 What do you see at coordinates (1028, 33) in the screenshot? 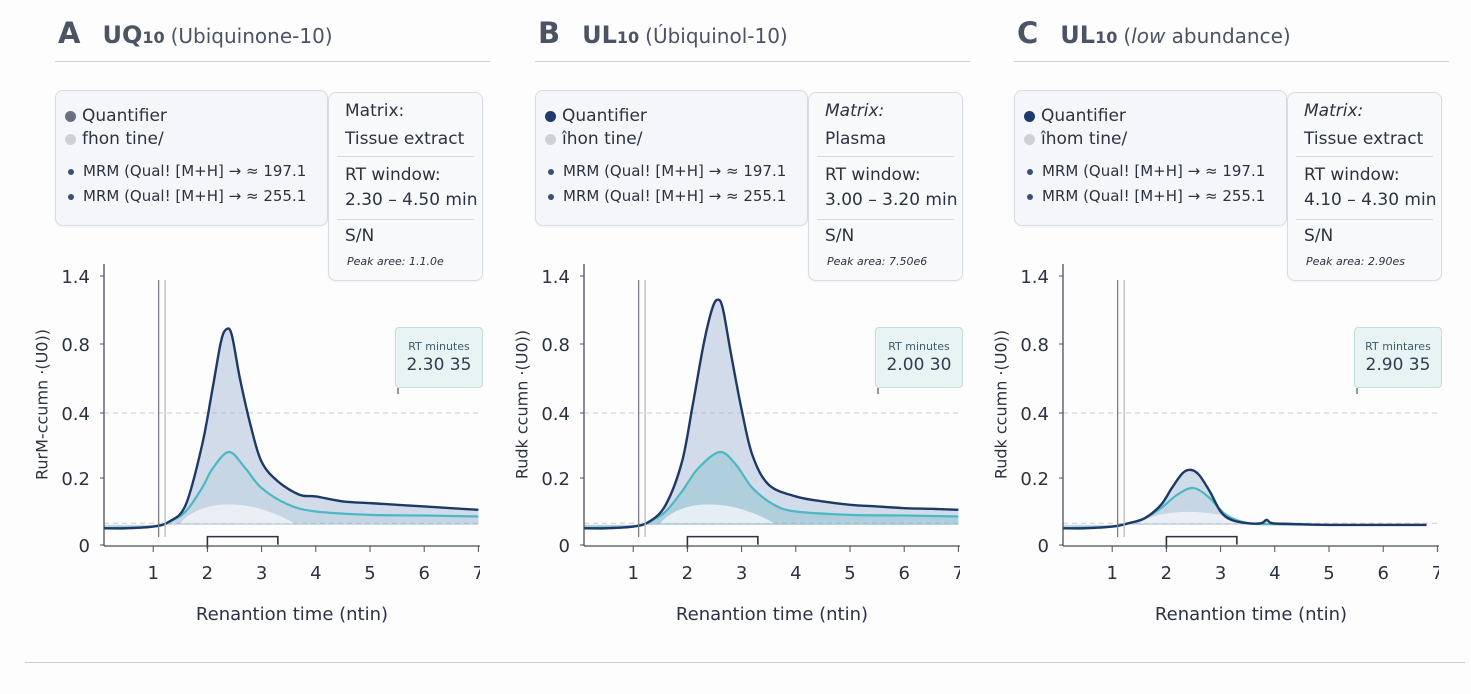
I see `panel-letter: C` at bounding box center [1028, 33].